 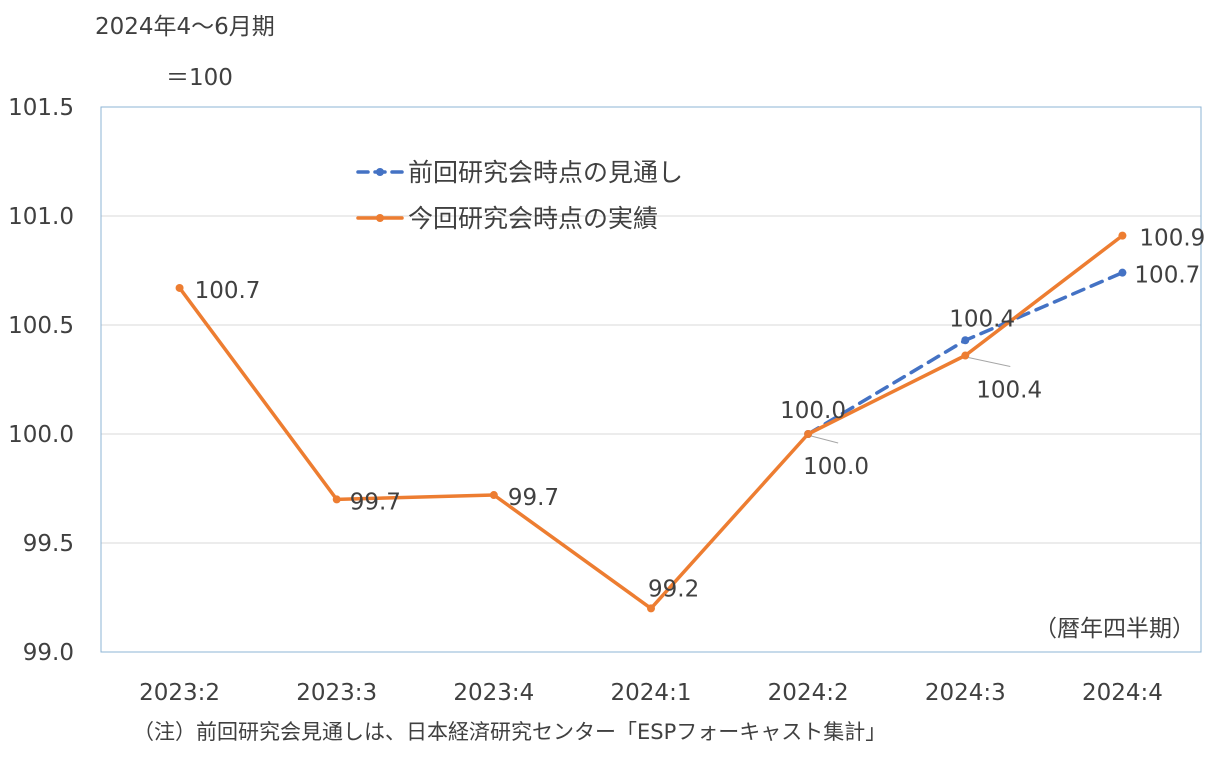 I want to click on footnote: （注）前回研究会見通しは、日本経済研究センター「ESPフォーキャスト集計」, so click(x=509, y=732).